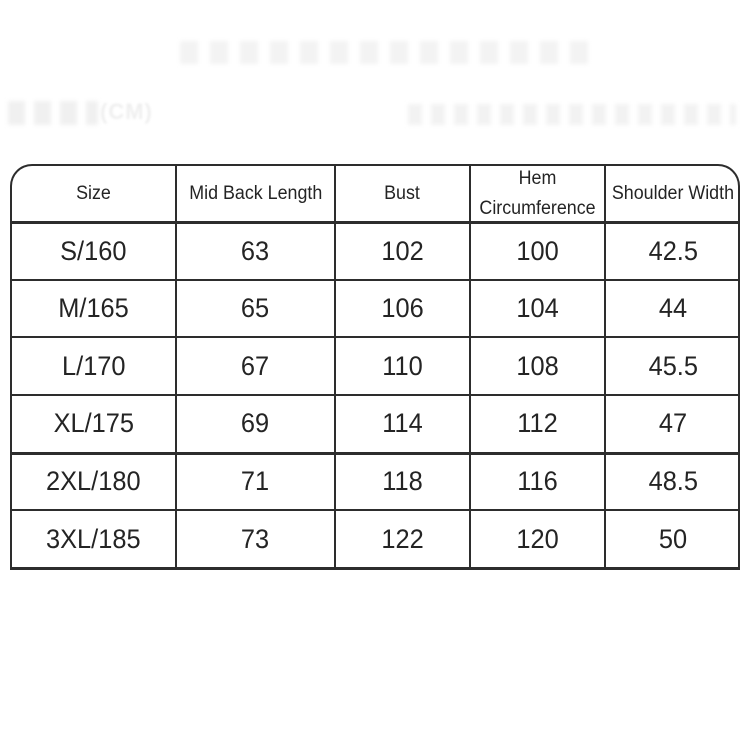 This screenshot has height=750, width=750. Describe the element at coordinates (385, 52) in the screenshot. I see `watermark-top` at that location.